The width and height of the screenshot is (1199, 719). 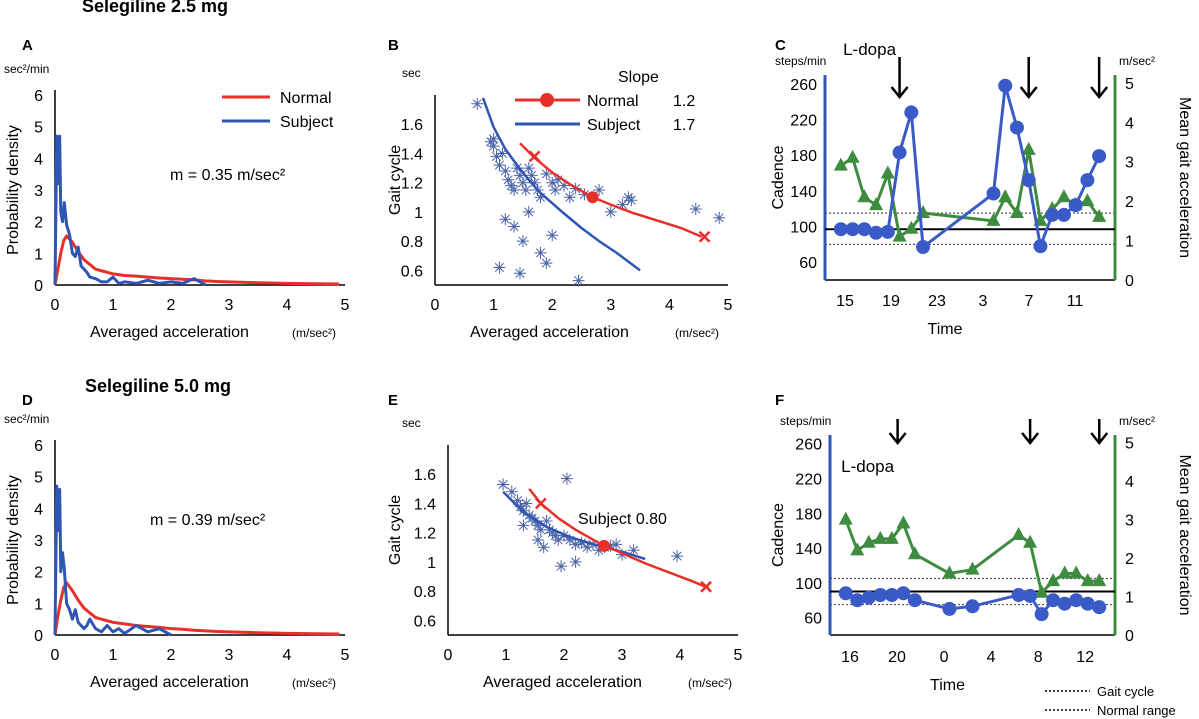 I want to click on y-tick-label: 1.2, so click(x=425, y=534).